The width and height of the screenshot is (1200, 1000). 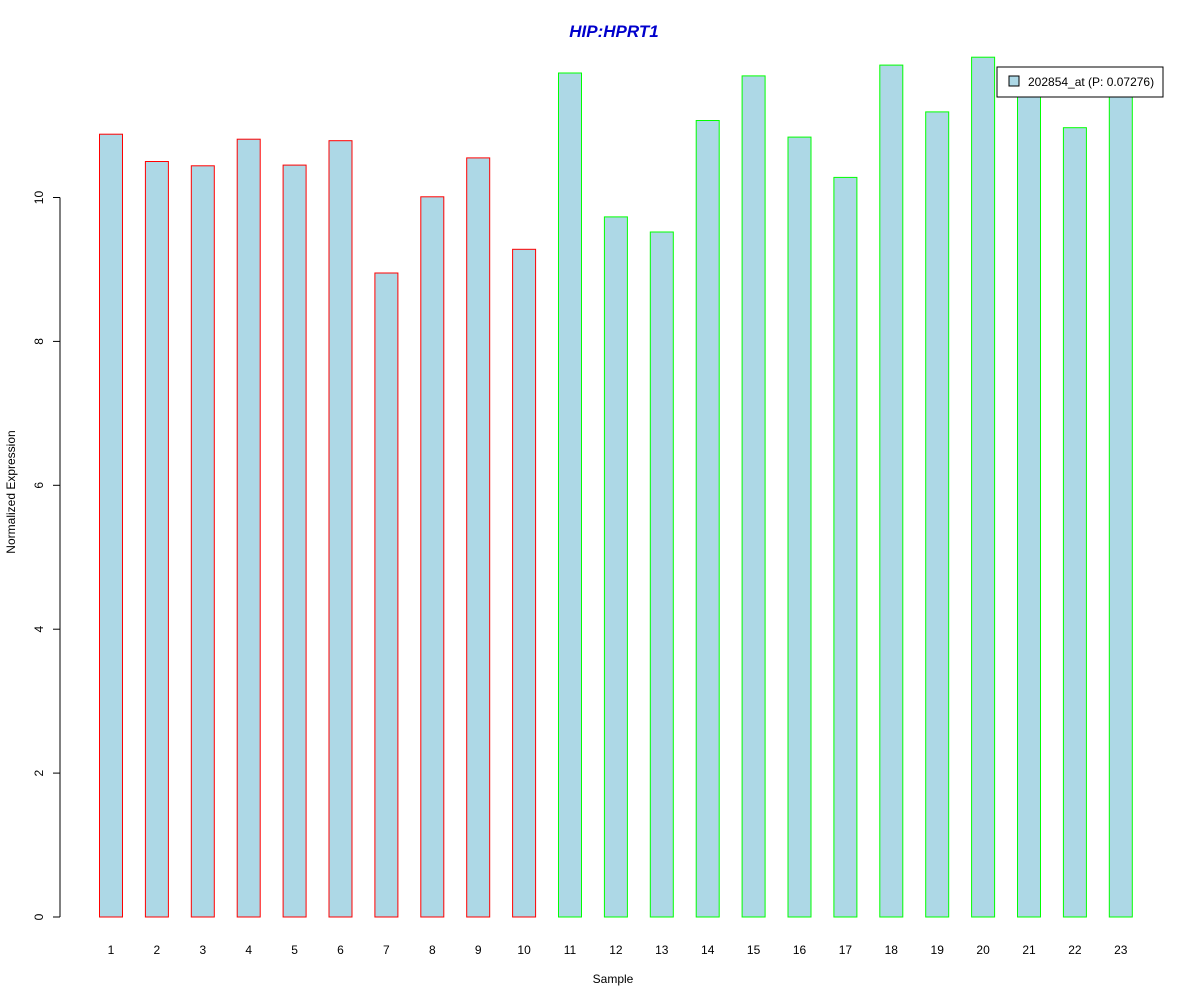 What do you see at coordinates (111, 950) in the screenshot?
I see `x-tick-label: 1` at bounding box center [111, 950].